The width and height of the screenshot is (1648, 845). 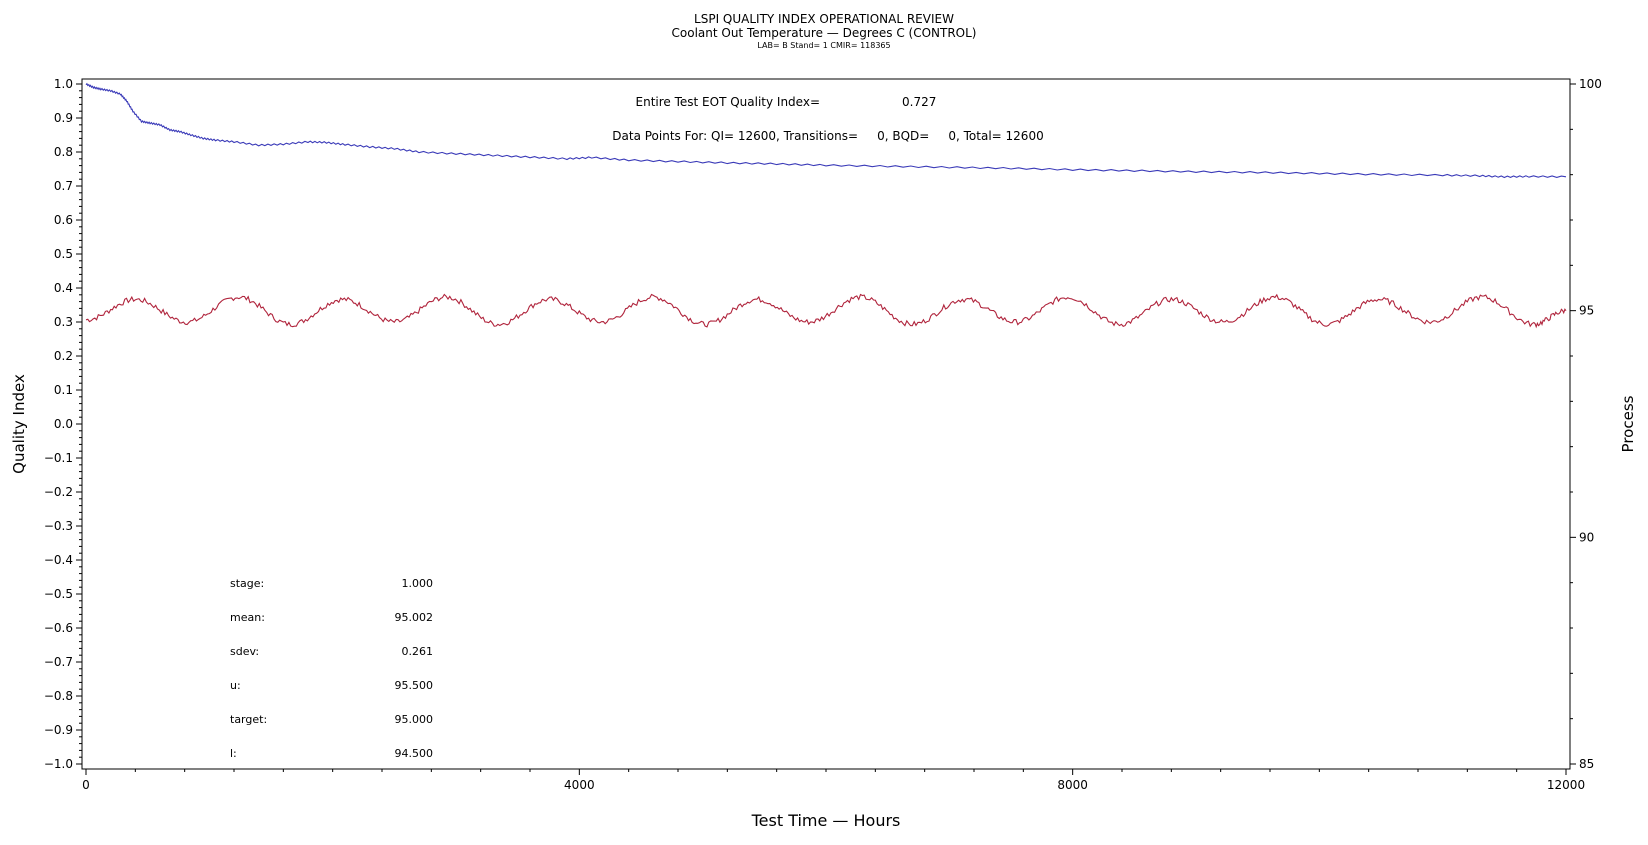 I want to click on y2-tick-label: 90, so click(x=1586, y=537).